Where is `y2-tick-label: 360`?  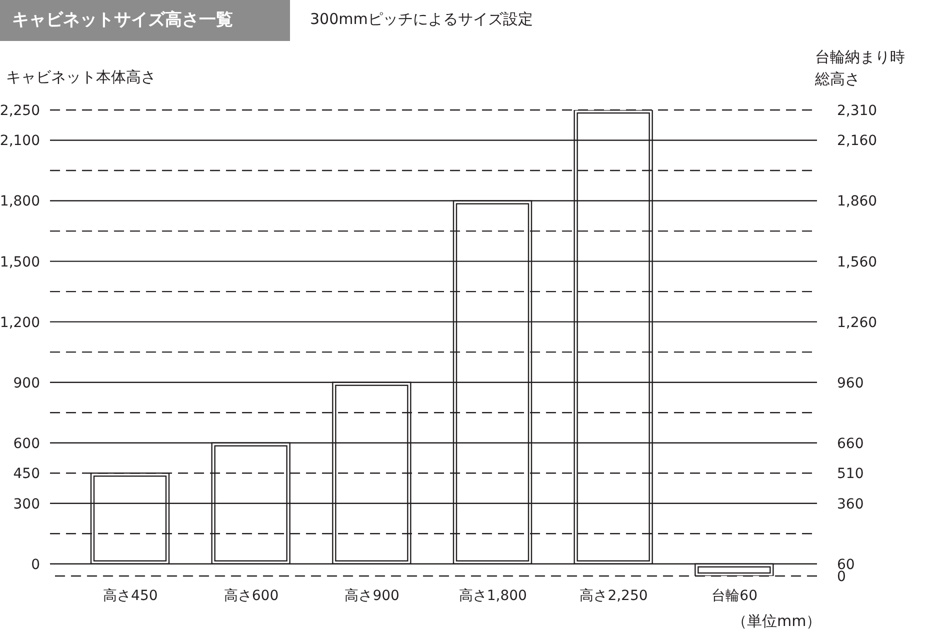
y2-tick-label: 360 is located at coordinates (850, 504).